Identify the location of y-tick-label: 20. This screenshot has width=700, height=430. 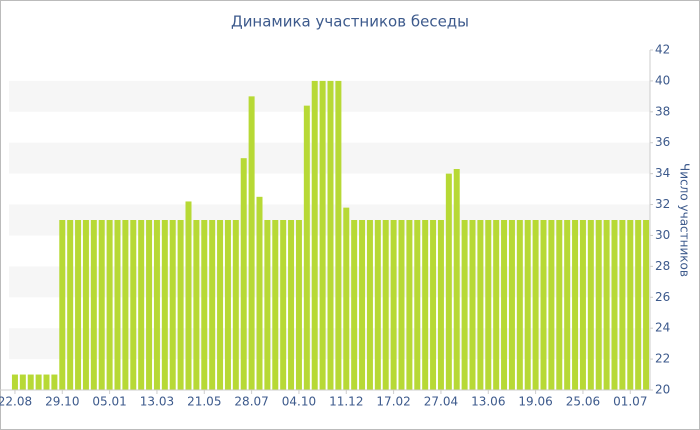
(662, 390).